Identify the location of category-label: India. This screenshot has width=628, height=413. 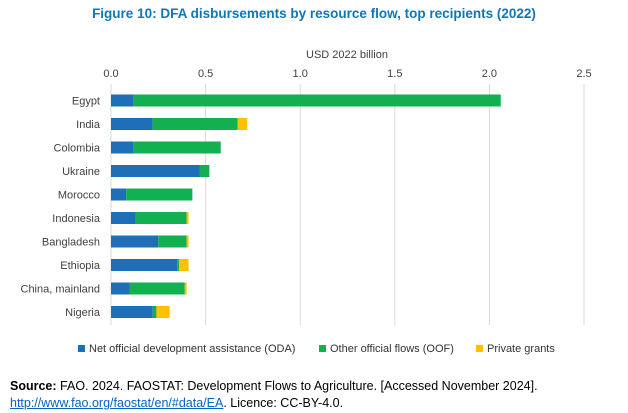
(88, 125).